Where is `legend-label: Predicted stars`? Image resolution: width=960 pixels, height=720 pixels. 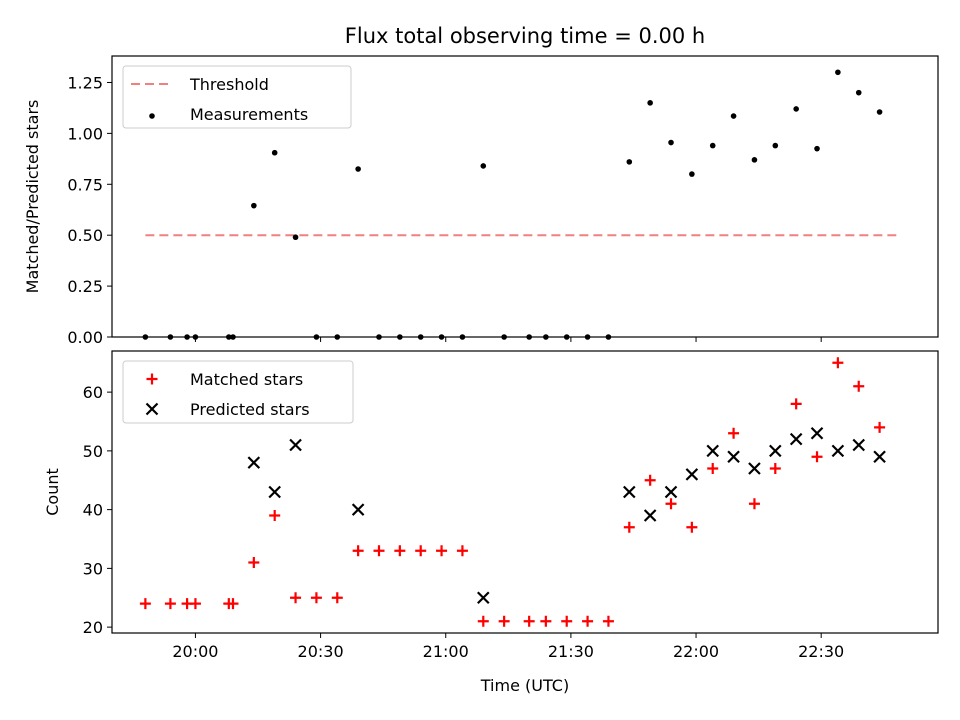 legend-label: Predicted stars is located at coordinates (250, 409).